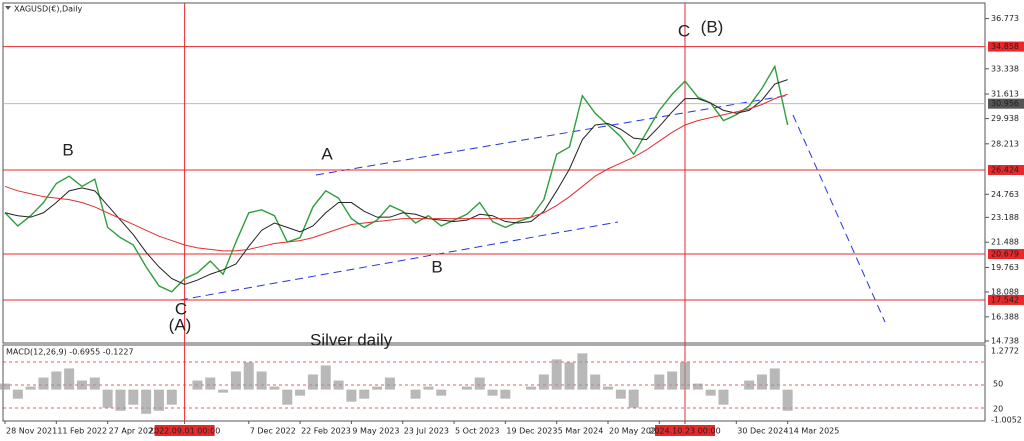 The height and width of the screenshot is (441, 1024). What do you see at coordinates (351, 339) in the screenshot?
I see `wave-label: Silver daily` at bounding box center [351, 339].